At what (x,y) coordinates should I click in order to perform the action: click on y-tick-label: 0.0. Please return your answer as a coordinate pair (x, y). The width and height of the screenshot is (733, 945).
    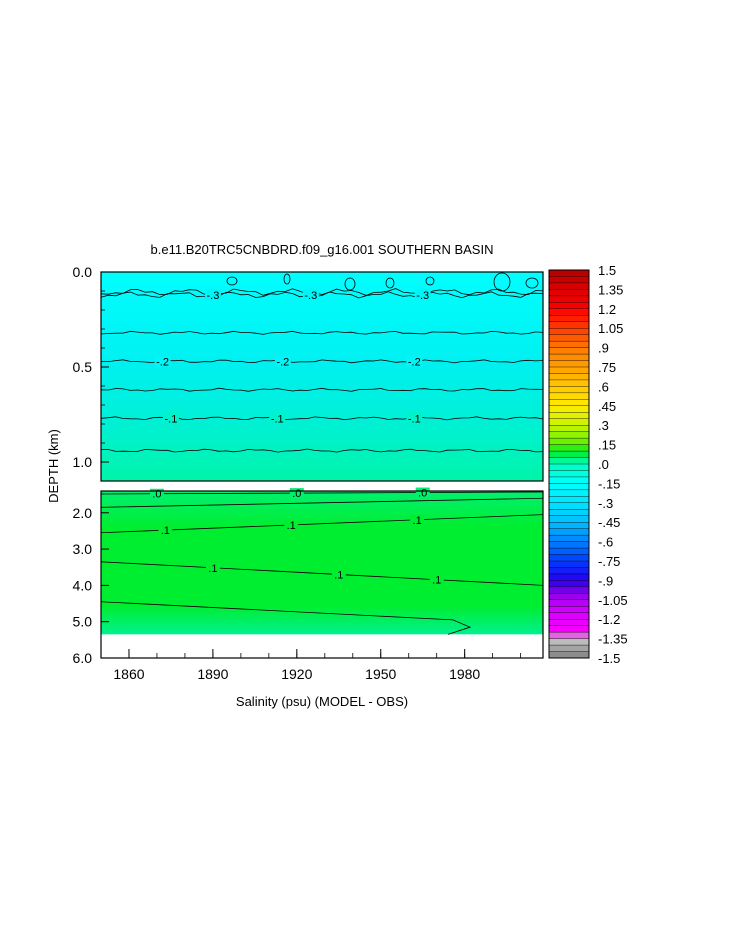
    Looking at the image, I should click on (83, 272).